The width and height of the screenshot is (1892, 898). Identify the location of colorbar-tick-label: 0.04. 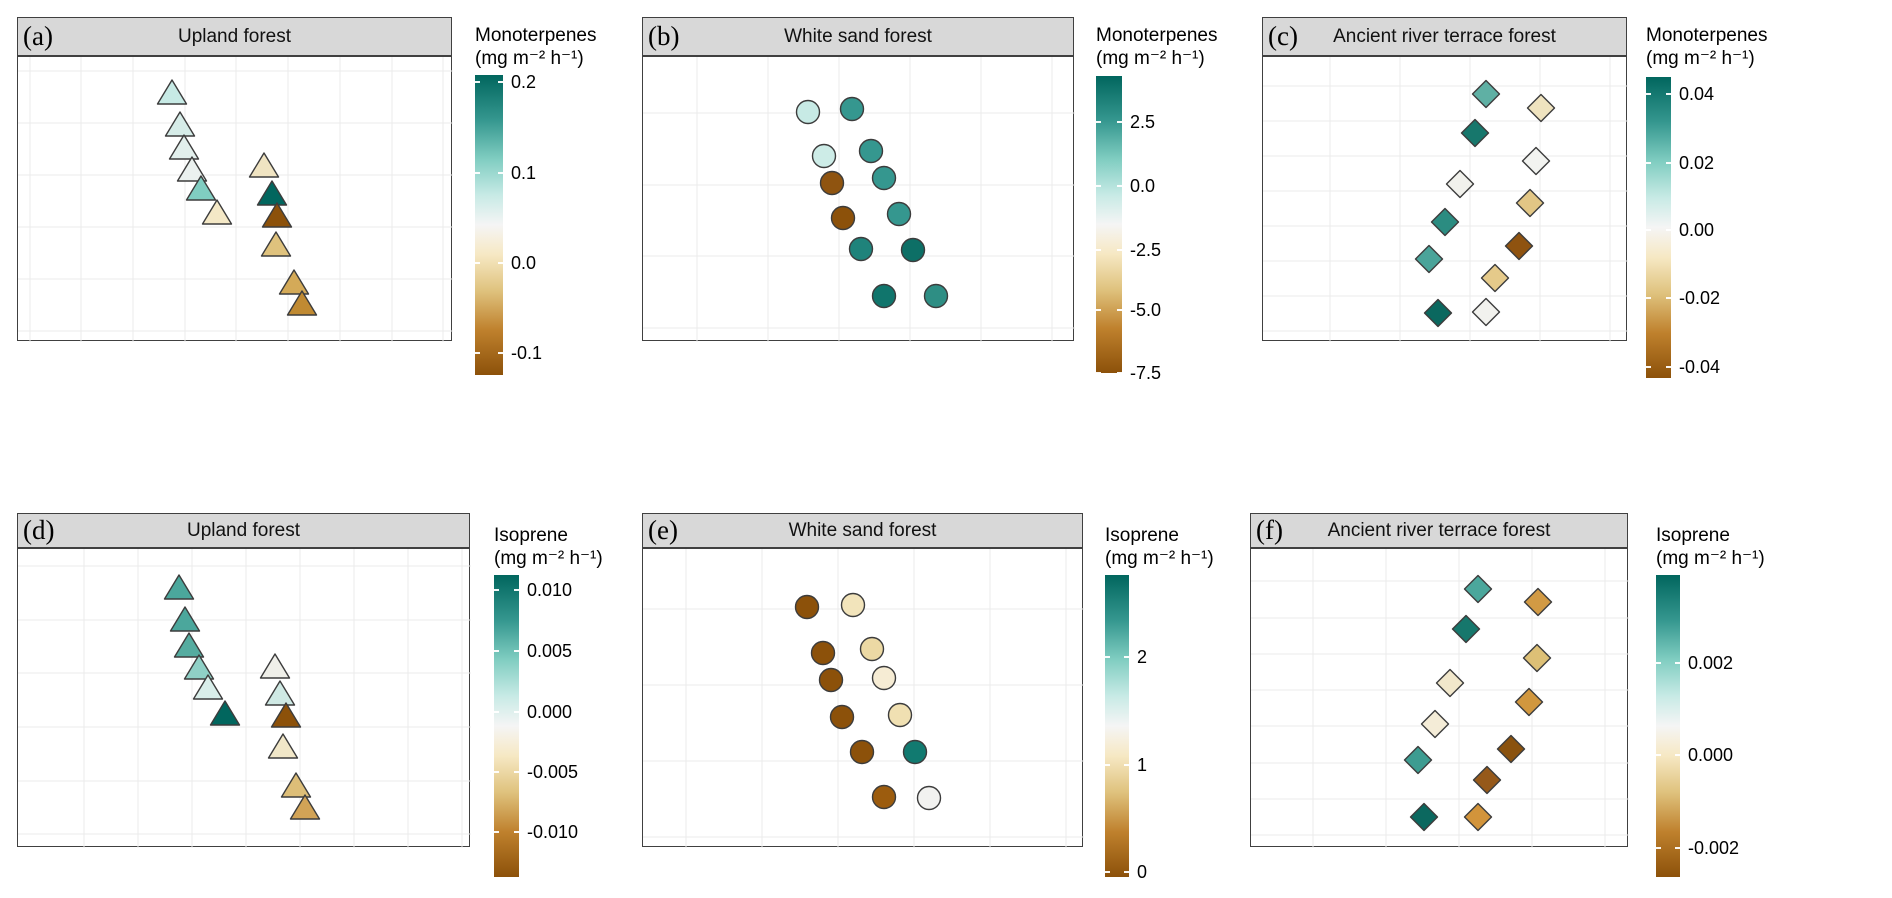
(1697, 94).